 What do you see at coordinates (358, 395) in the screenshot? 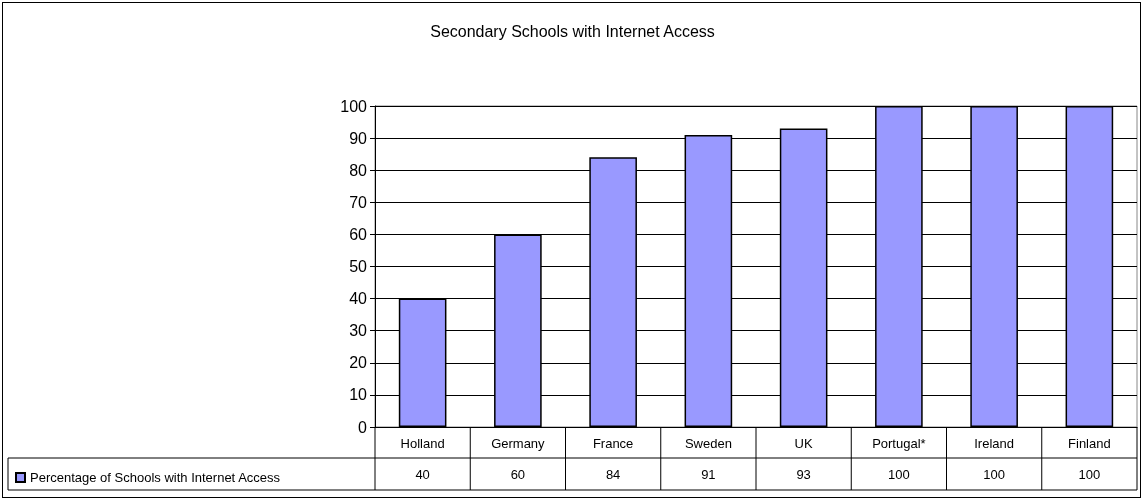
I see `y-tick-label: 10` at bounding box center [358, 395].